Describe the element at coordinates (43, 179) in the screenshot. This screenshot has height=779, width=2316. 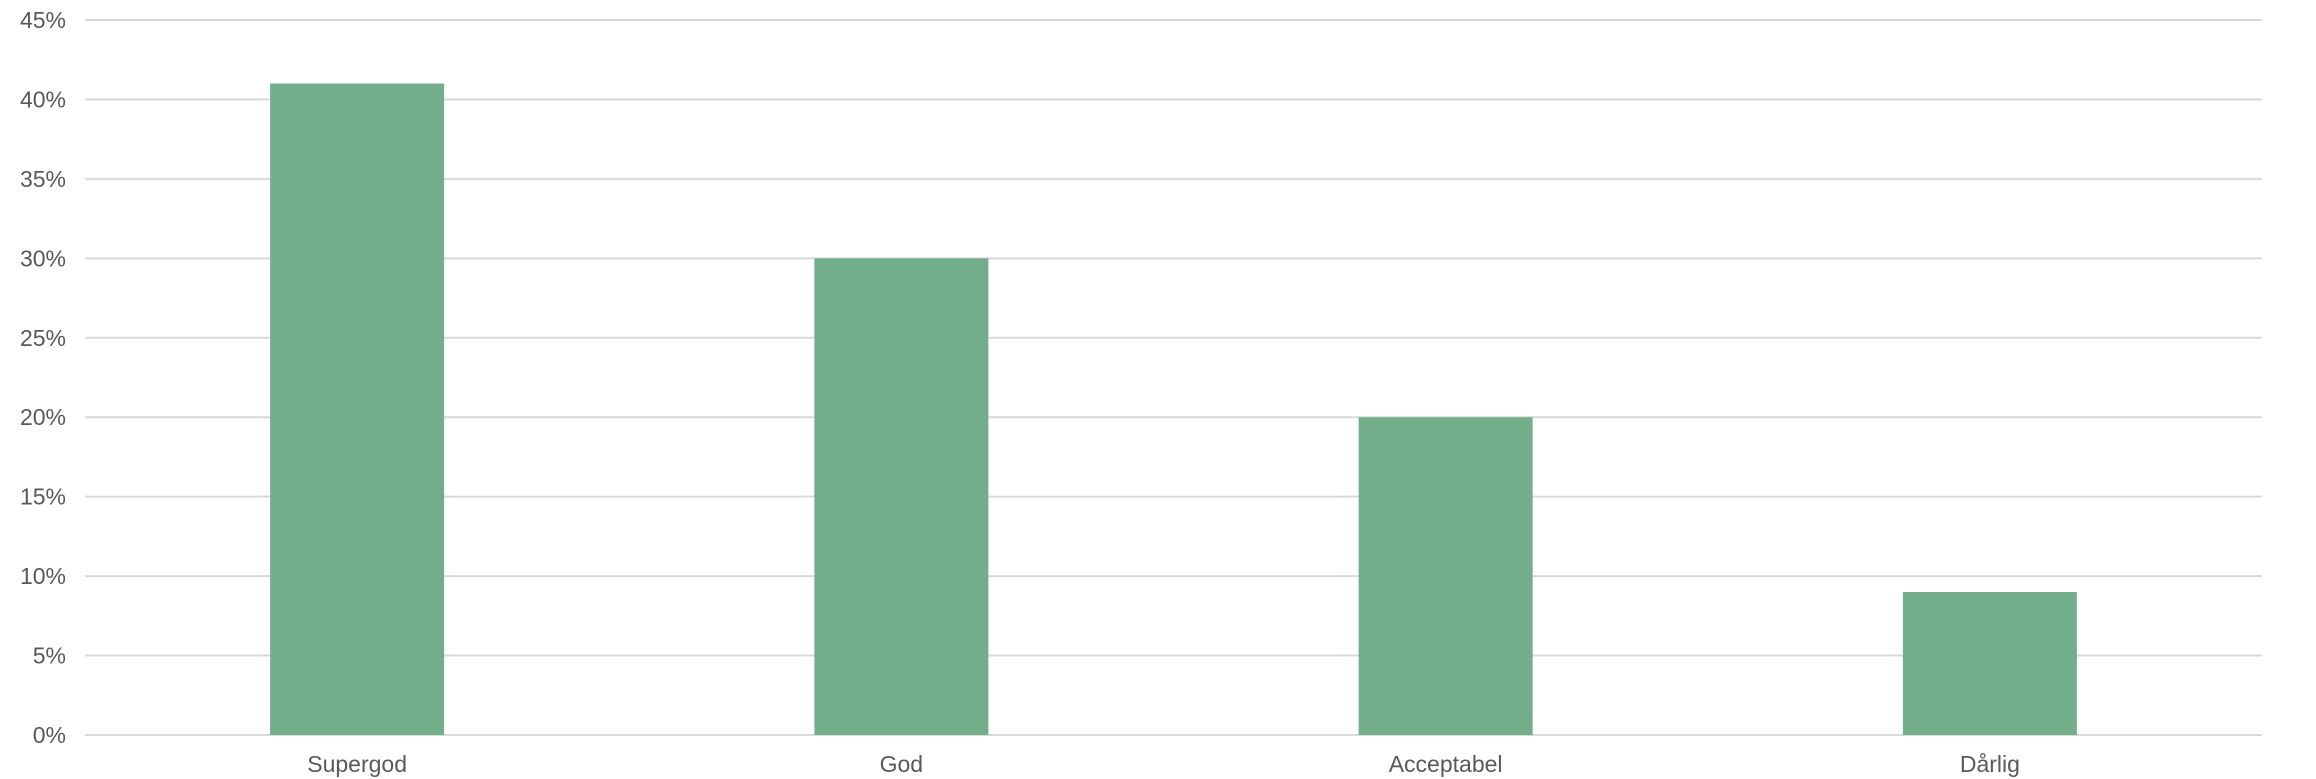
I see `y-tick-label: 35%` at that location.